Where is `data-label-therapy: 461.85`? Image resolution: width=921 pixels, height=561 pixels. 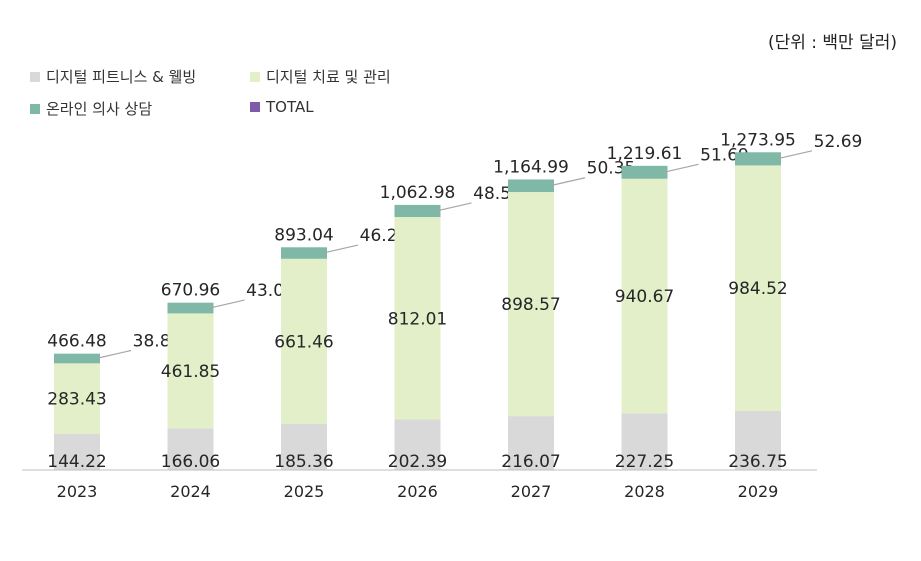
data-label-therapy: 461.85 is located at coordinates (190, 372).